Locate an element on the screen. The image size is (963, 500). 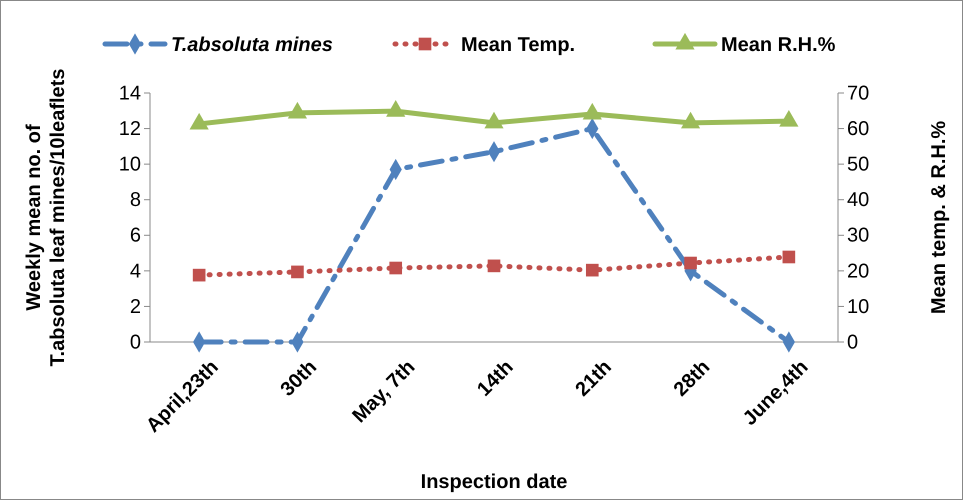
y2-tick-label: 40 is located at coordinates (858, 200).